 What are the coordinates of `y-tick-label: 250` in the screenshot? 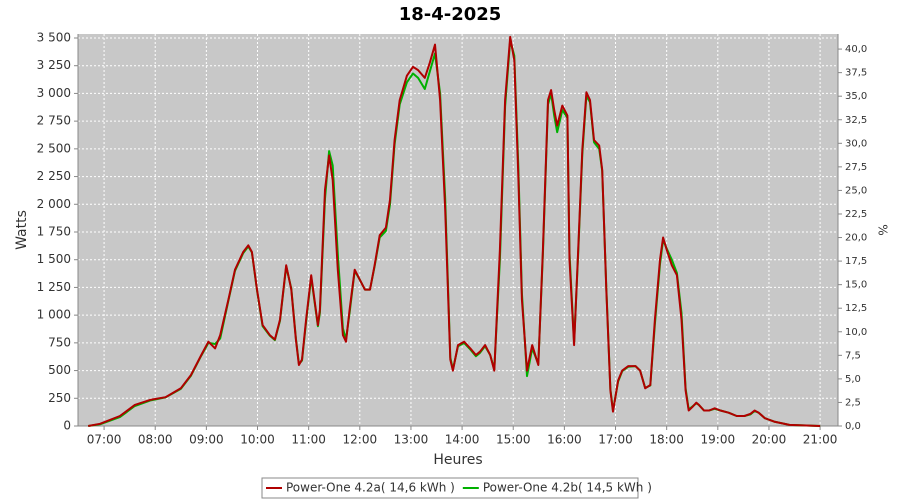 It's located at (59, 398).